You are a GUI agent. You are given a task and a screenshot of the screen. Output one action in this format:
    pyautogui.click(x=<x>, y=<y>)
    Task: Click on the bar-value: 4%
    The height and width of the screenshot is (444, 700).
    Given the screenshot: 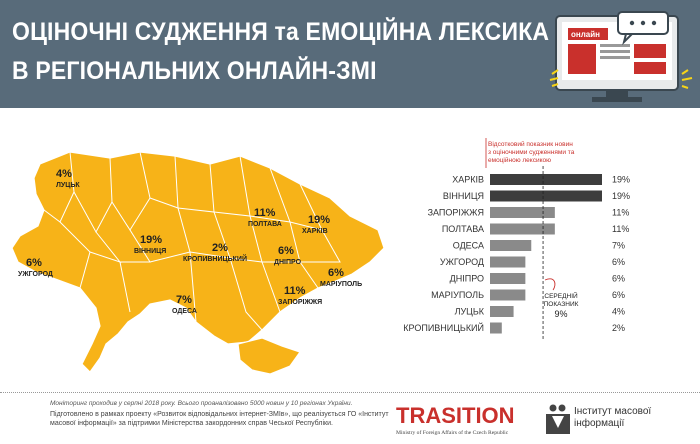 What is the action you would take?
    pyautogui.click(x=618, y=312)
    